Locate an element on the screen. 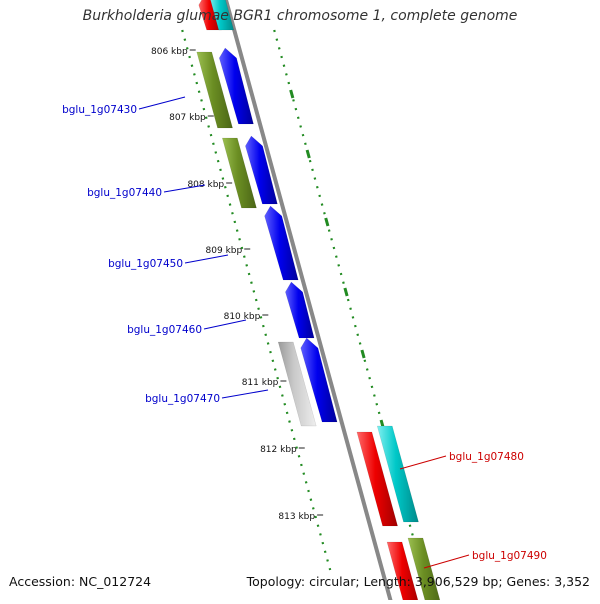  kbp-tick-label-7: 813 kbp is located at coordinates (296, 517).